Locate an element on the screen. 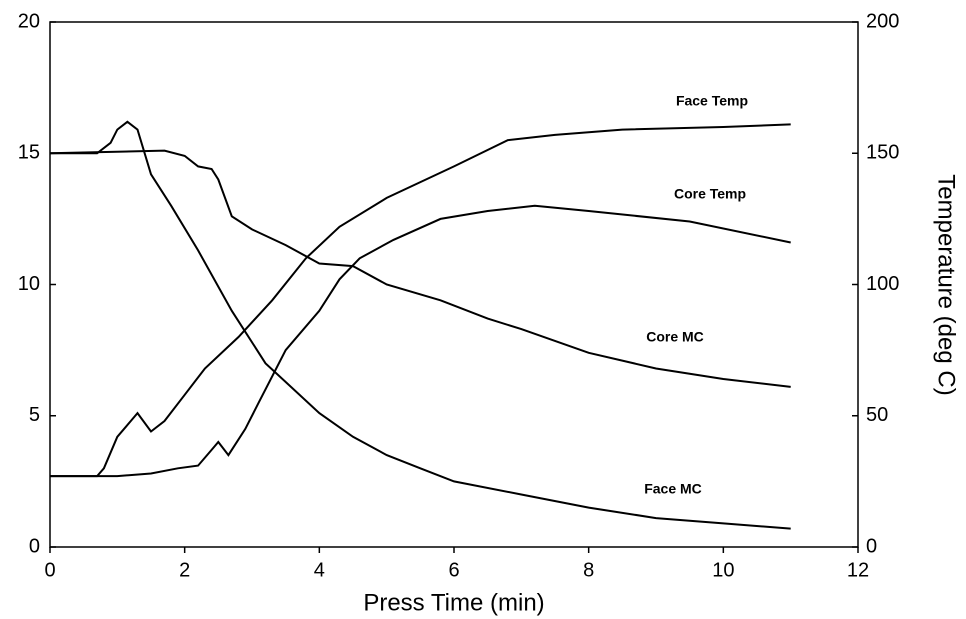 The height and width of the screenshot is (619, 966). y2-tick-label: 150 is located at coordinates (882, 153).